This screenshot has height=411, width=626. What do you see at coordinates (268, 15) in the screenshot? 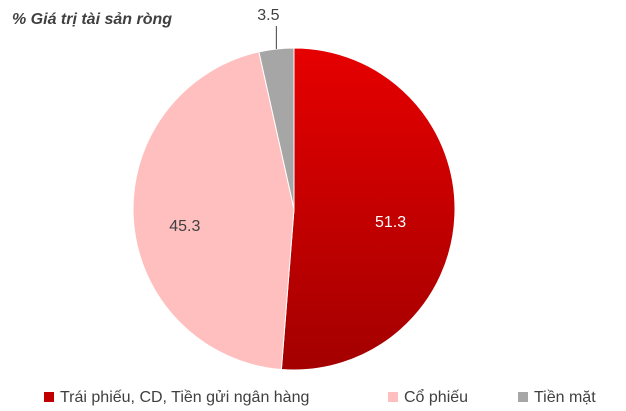
I see `data-label: 3.5` at bounding box center [268, 15].